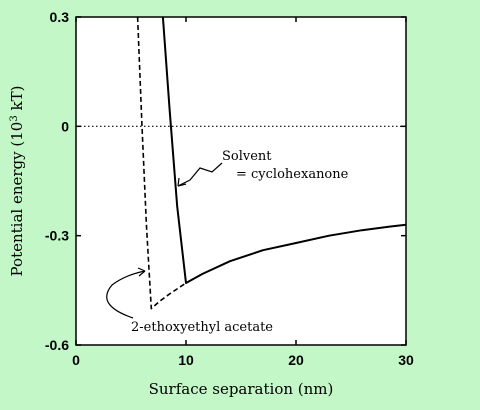  Describe the element at coordinates (243, 360) in the screenshot. I see `x-tick-labels: 0 10 20 30` at that location.